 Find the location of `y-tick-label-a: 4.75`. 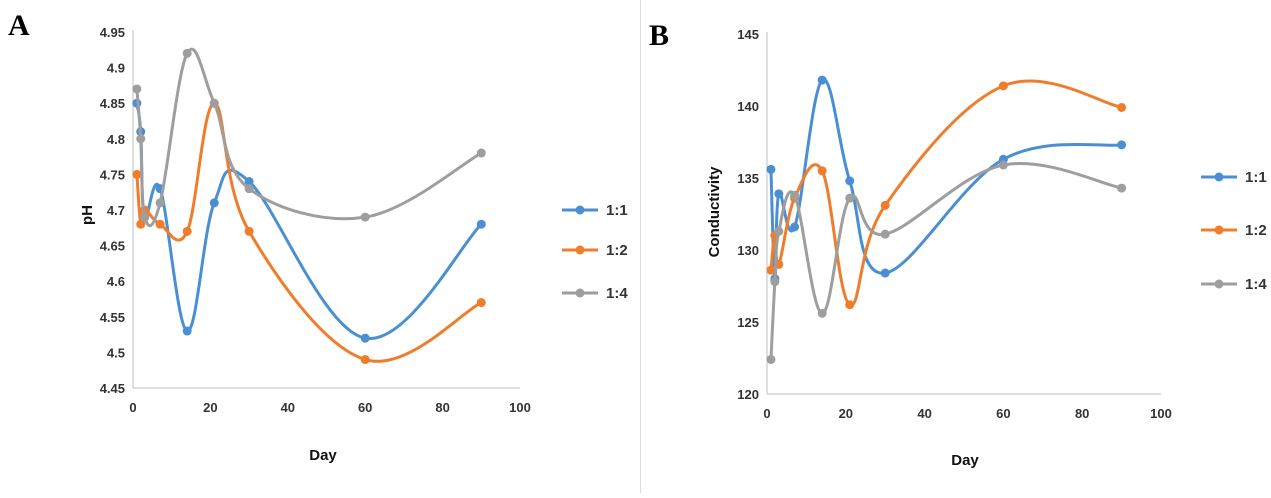

y-tick-label-a: 4.75 is located at coordinates (112, 174).